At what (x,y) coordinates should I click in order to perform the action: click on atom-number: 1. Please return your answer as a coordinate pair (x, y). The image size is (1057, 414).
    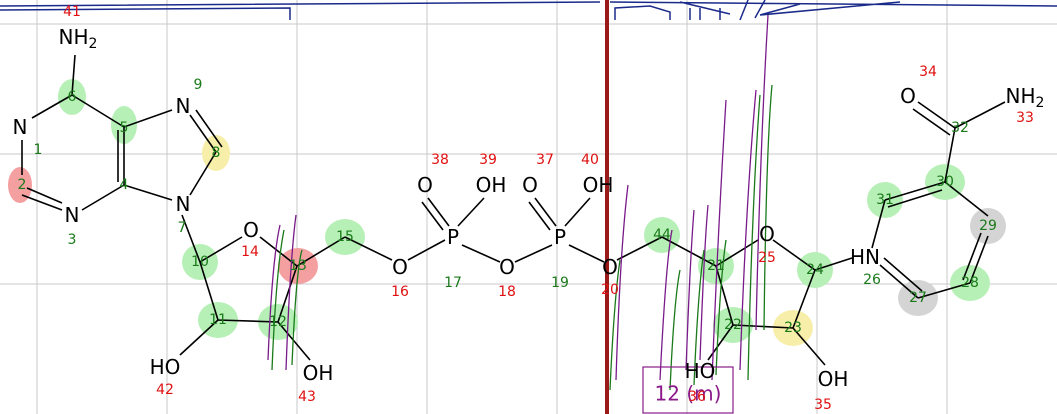
    Looking at the image, I should click on (38, 150).